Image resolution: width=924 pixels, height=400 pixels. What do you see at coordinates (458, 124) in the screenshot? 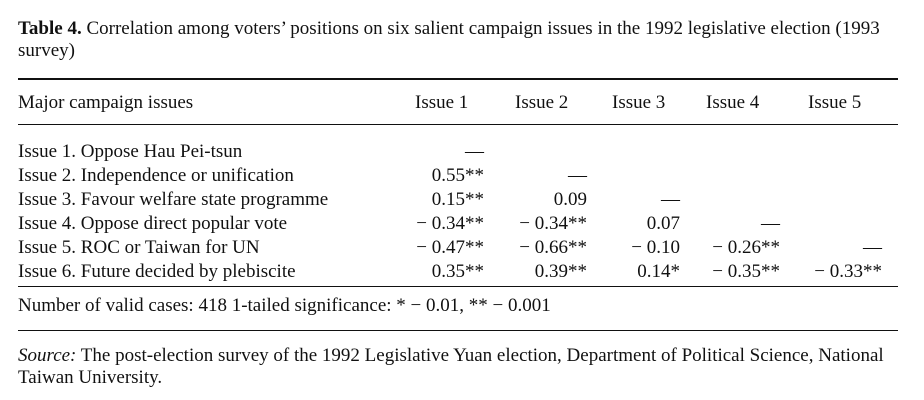
I see `header-rule` at bounding box center [458, 124].